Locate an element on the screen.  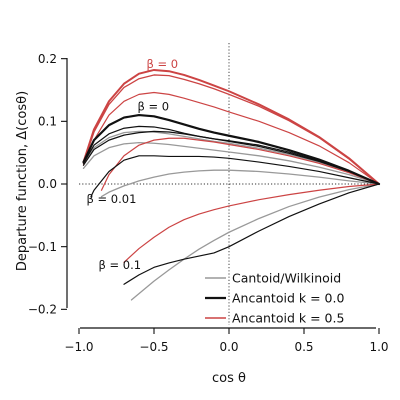
y-tick-label: 0.2 is located at coordinates (47, 59).